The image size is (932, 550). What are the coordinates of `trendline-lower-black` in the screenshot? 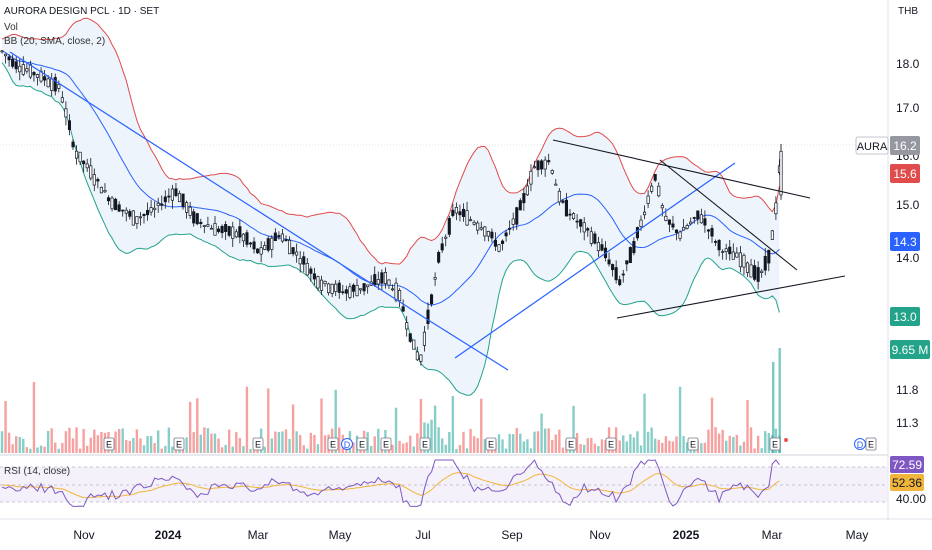 It's located at (731, 297).